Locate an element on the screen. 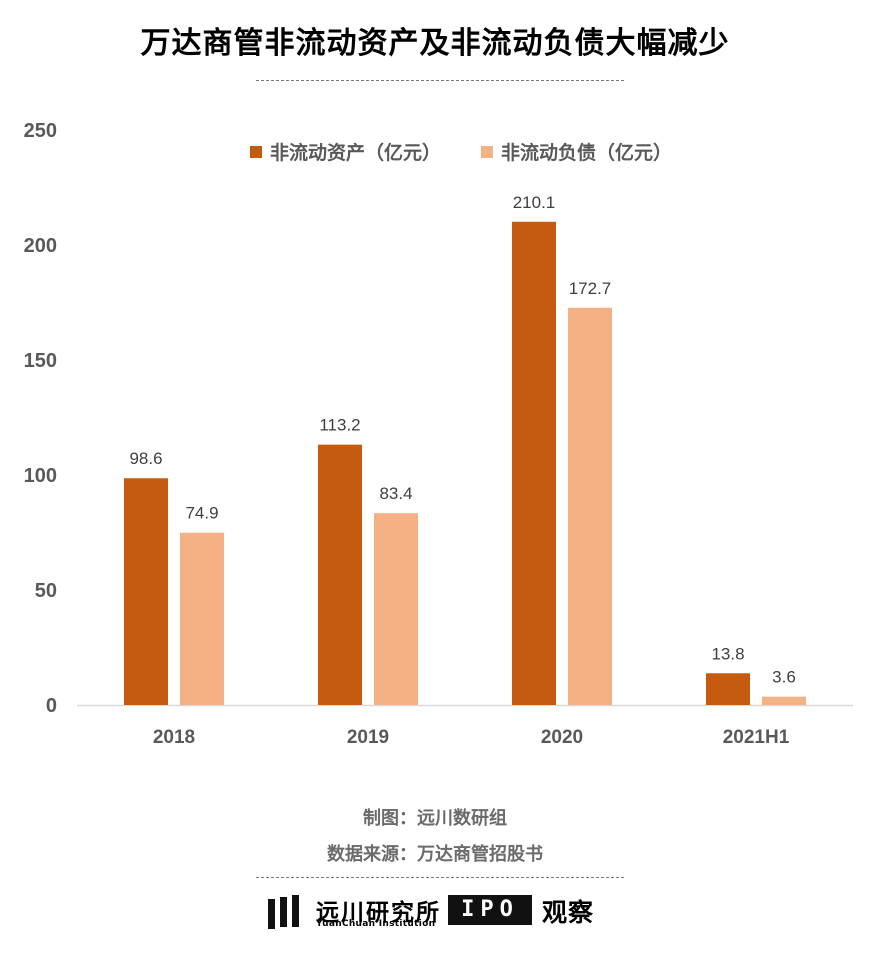 The image size is (870, 954). yuanchuan-logo-icon is located at coordinates (283, 912).